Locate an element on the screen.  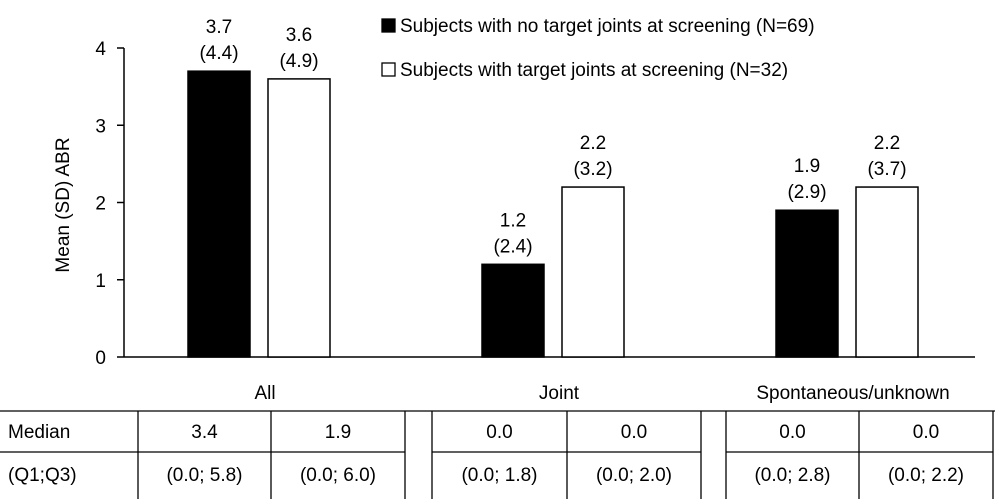
bar-value-label: 1.9 is located at coordinates (807, 166).